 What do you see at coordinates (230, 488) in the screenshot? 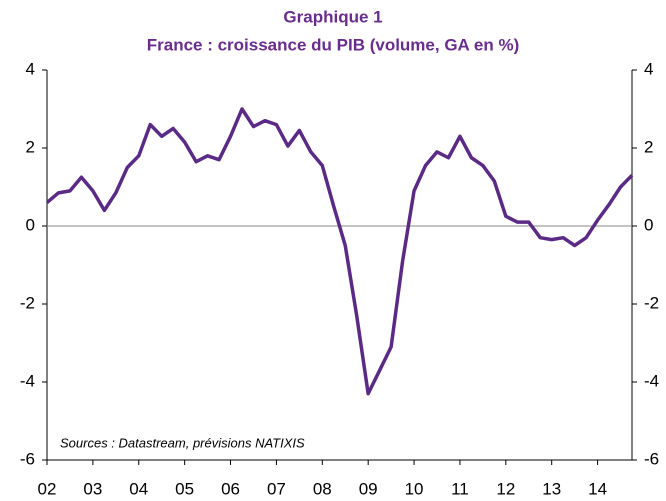
I see `x-tick-label: 06` at bounding box center [230, 488].